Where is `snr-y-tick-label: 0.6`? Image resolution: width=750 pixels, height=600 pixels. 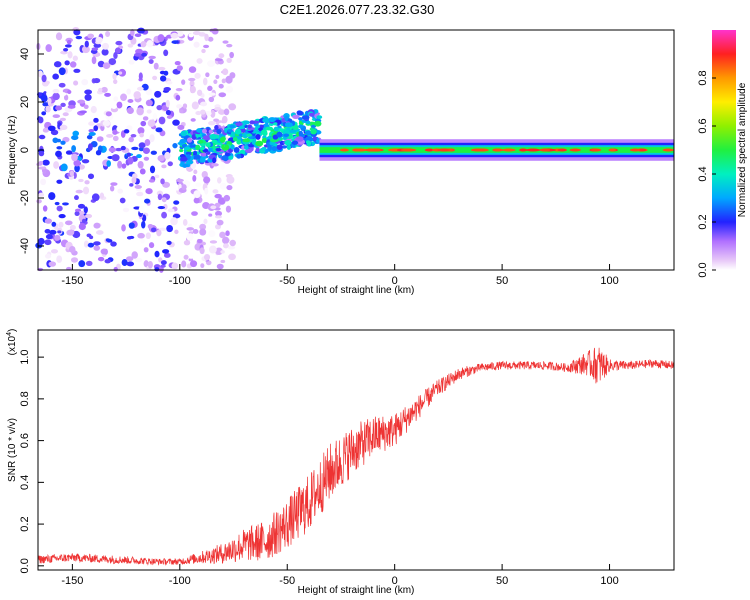 snr-y-tick-label: 0.6 is located at coordinates (25, 440).